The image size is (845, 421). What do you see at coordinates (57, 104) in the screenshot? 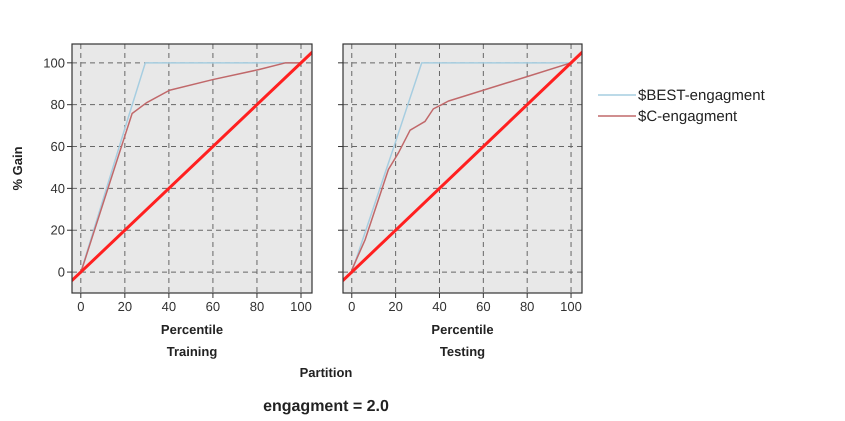
I see `y-tick-label: 80` at bounding box center [57, 104].